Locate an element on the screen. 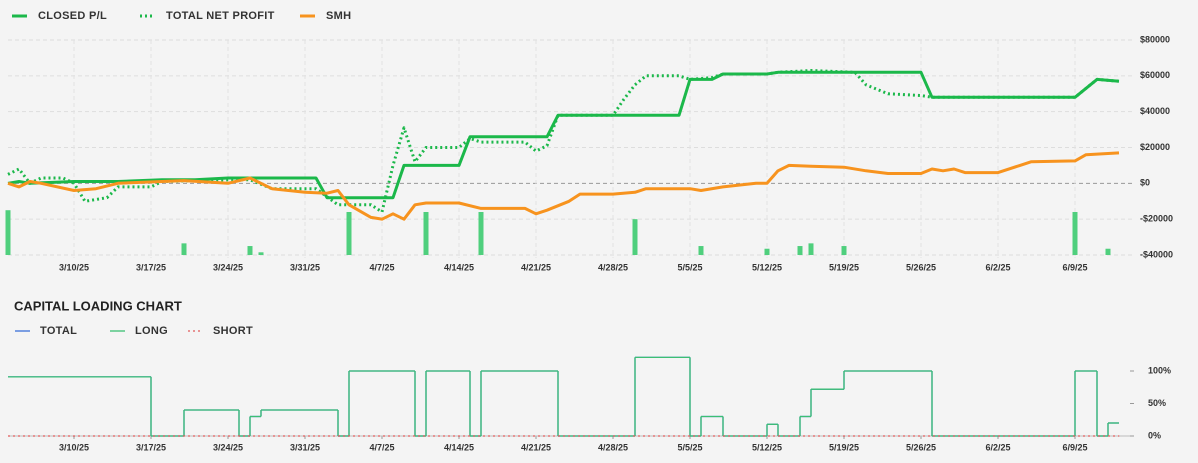 Image resolution: width=1198 pixels, height=463 pixels. y-tick-label: $20000 is located at coordinates (1155, 147).